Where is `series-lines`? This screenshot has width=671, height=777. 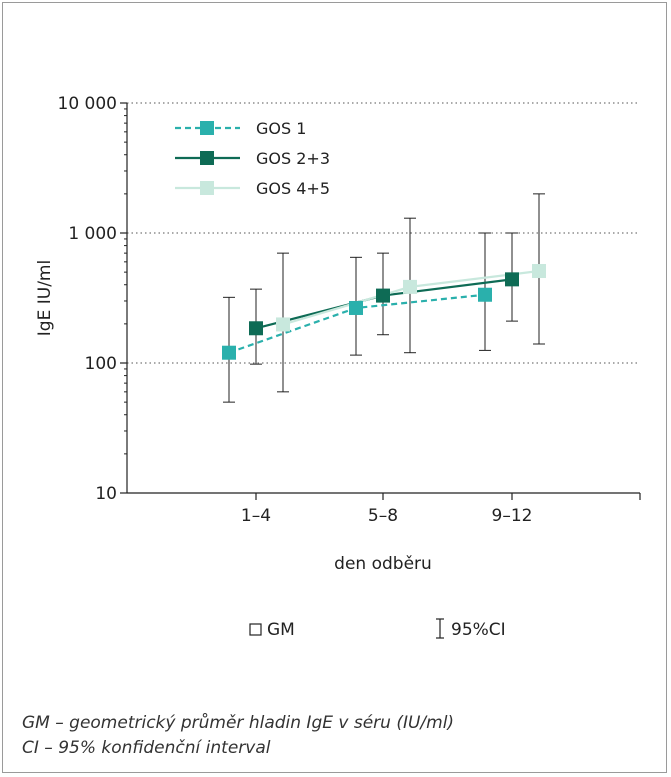
series-lines is located at coordinates (384, 311).